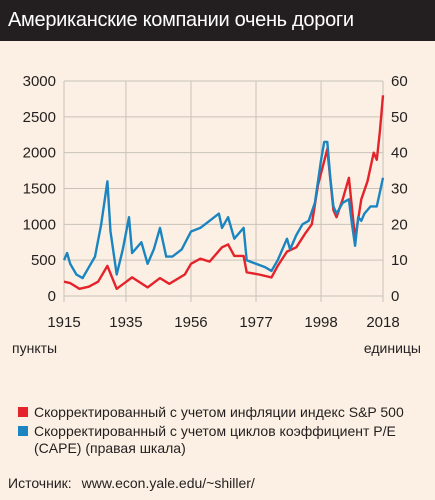  I want to click on y-left-tick-label: 1500, so click(39, 189).